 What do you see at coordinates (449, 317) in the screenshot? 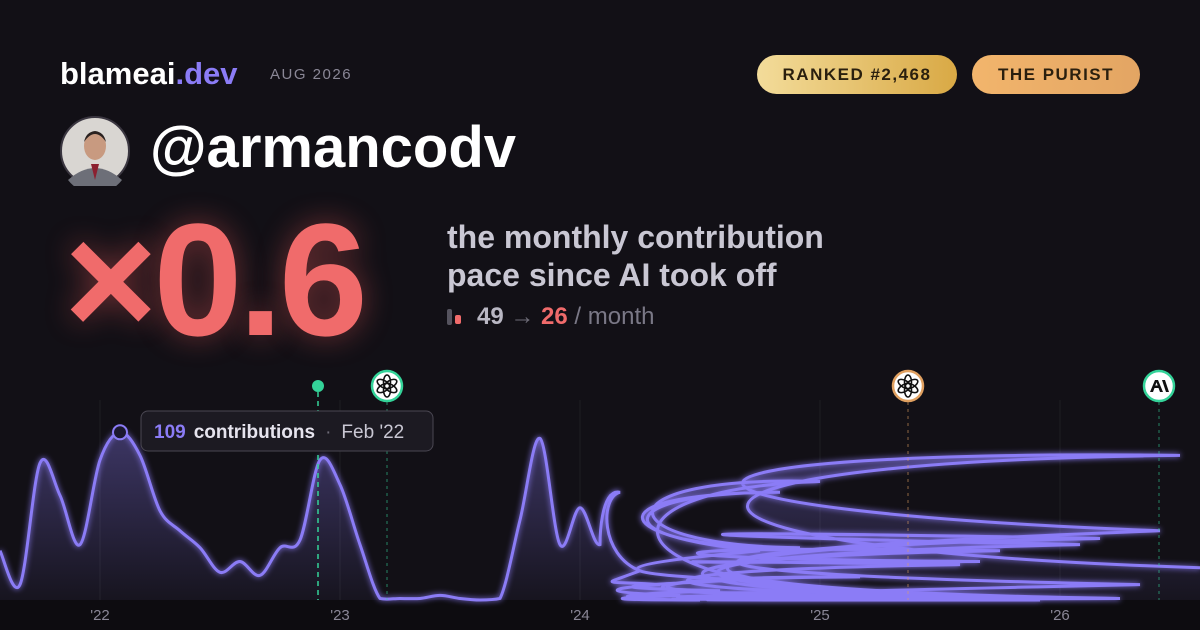
I see `before-bar` at bounding box center [449, 317].